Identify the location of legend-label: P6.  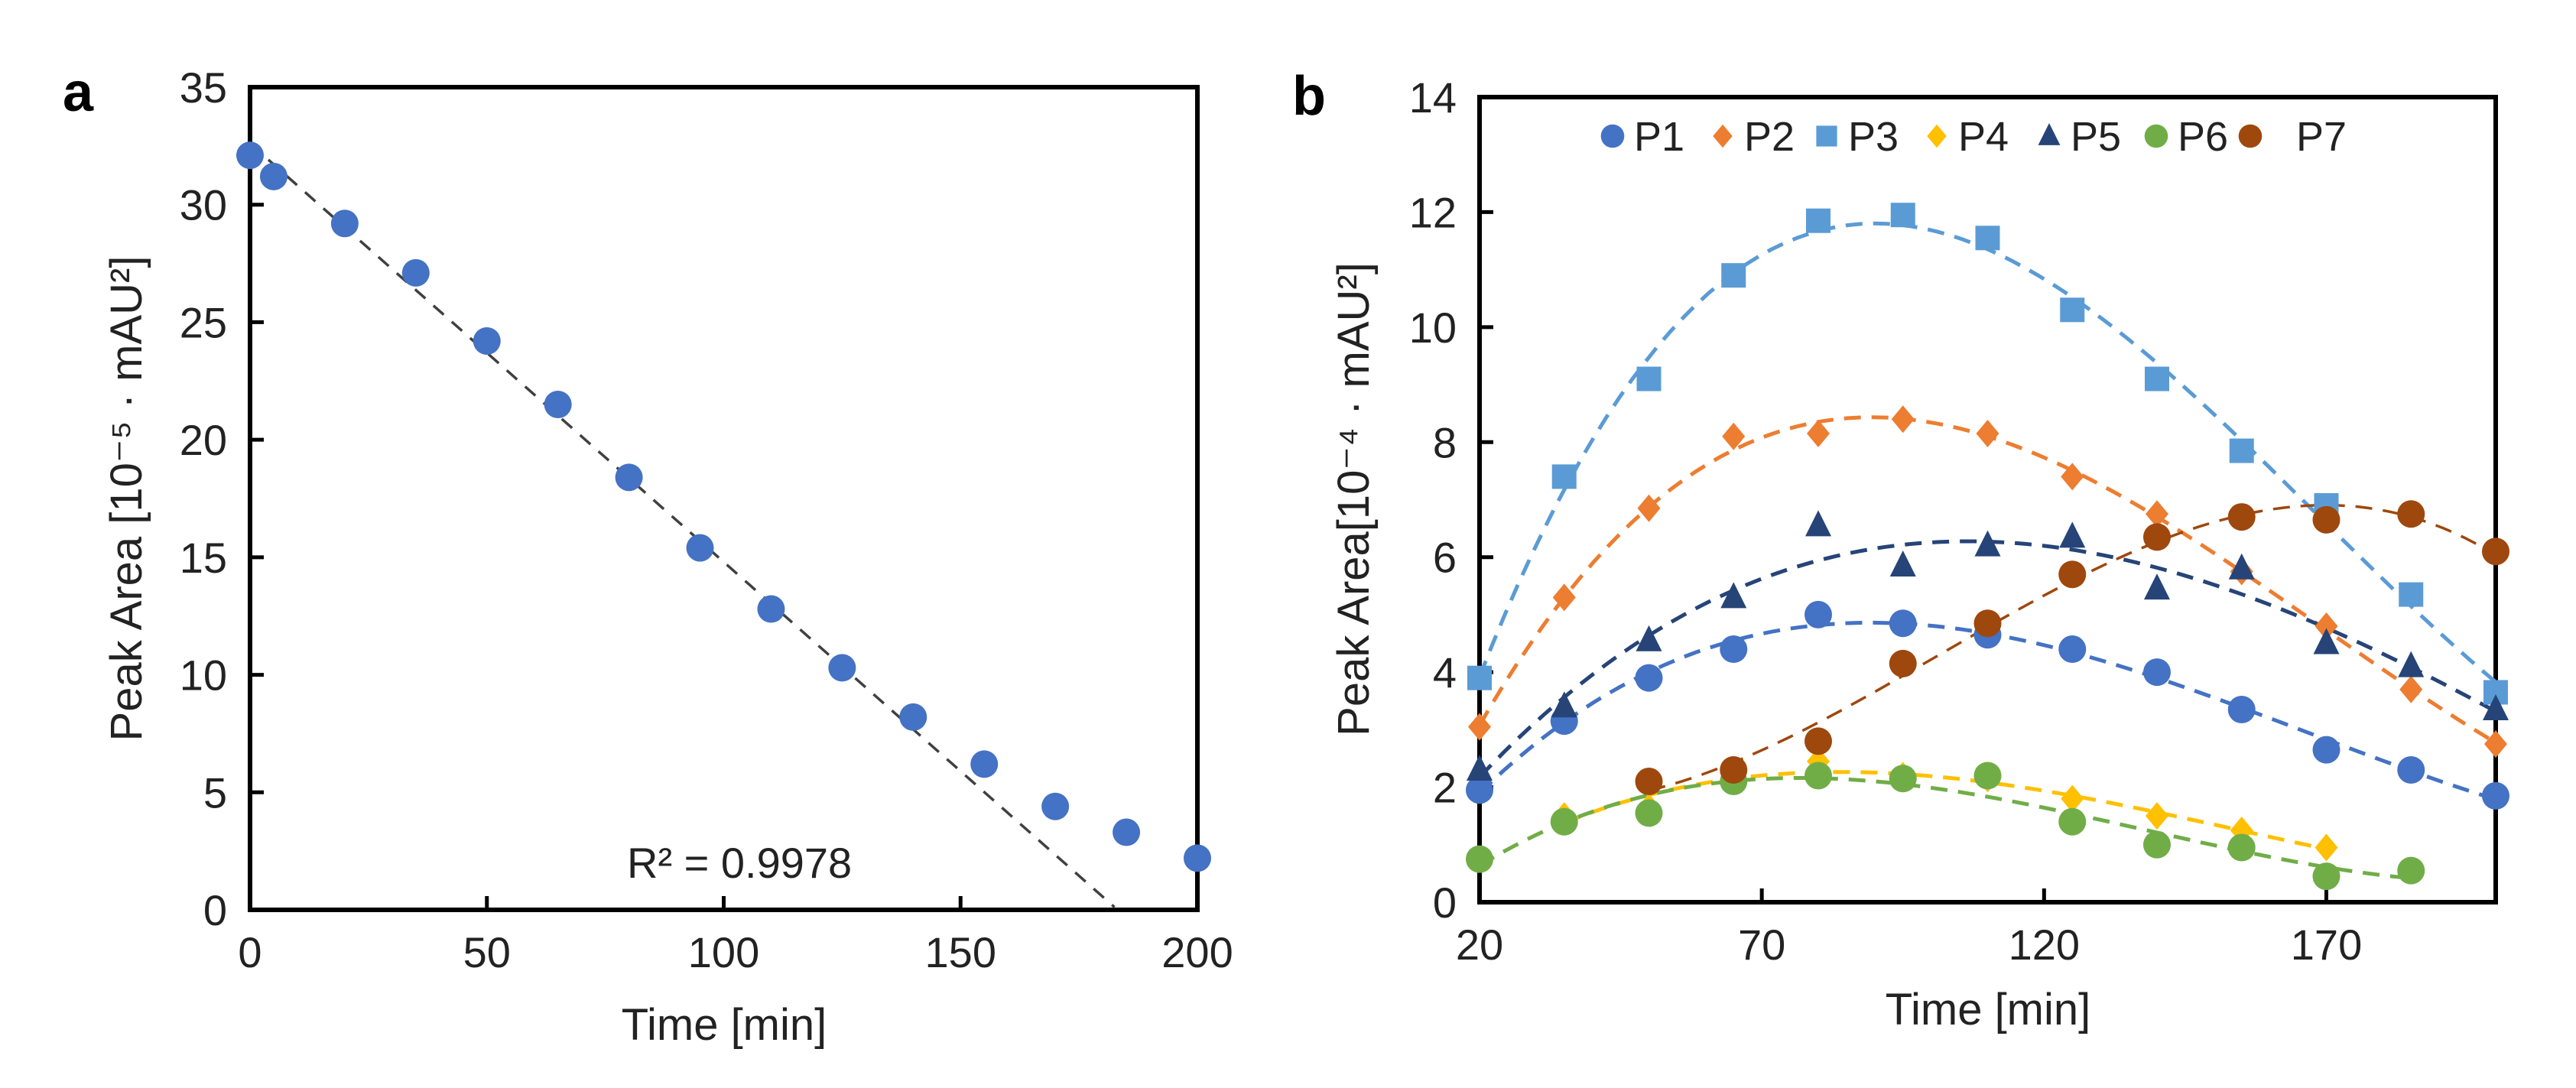
(2203, 137).